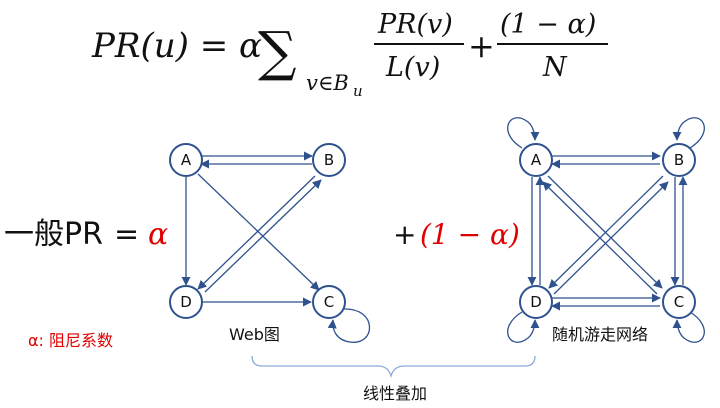 Image resolution: width=720 pixels, height=408 pixels. What do you see at coordinates (555, 67) in the screenshot?
I see `formula-frac2-denominator: N` at bounding box center [555, 67].